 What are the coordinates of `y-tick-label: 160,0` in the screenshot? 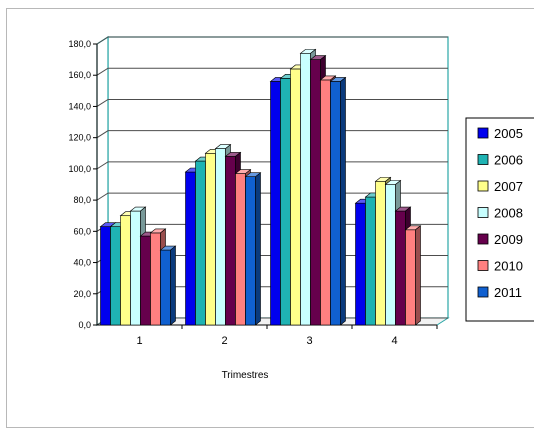 It's located at (79, 75).